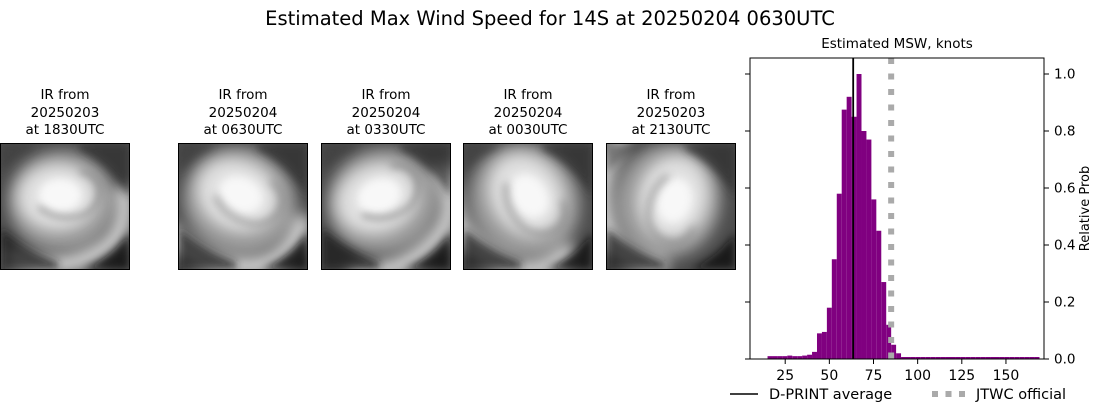 The image size is (1100, 409). What do you see at coordinates (528, 130) in the screenshot?
I see `image-caption-line3: at 0030UTC` at bounding box center [528, 130].